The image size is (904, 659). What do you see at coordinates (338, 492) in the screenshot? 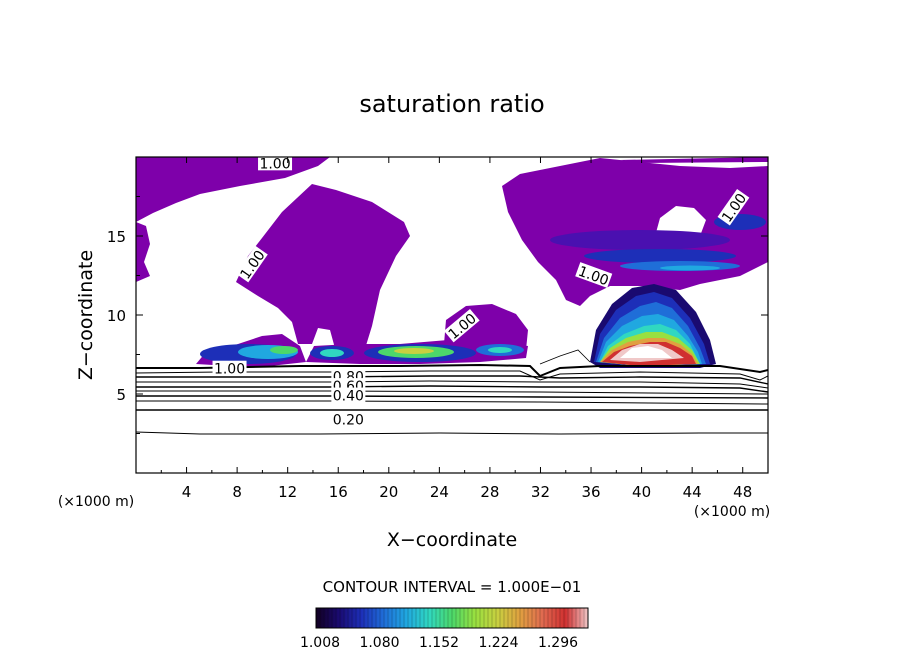
I see `x-tick-label: 16` at bounding box center [338, 492].